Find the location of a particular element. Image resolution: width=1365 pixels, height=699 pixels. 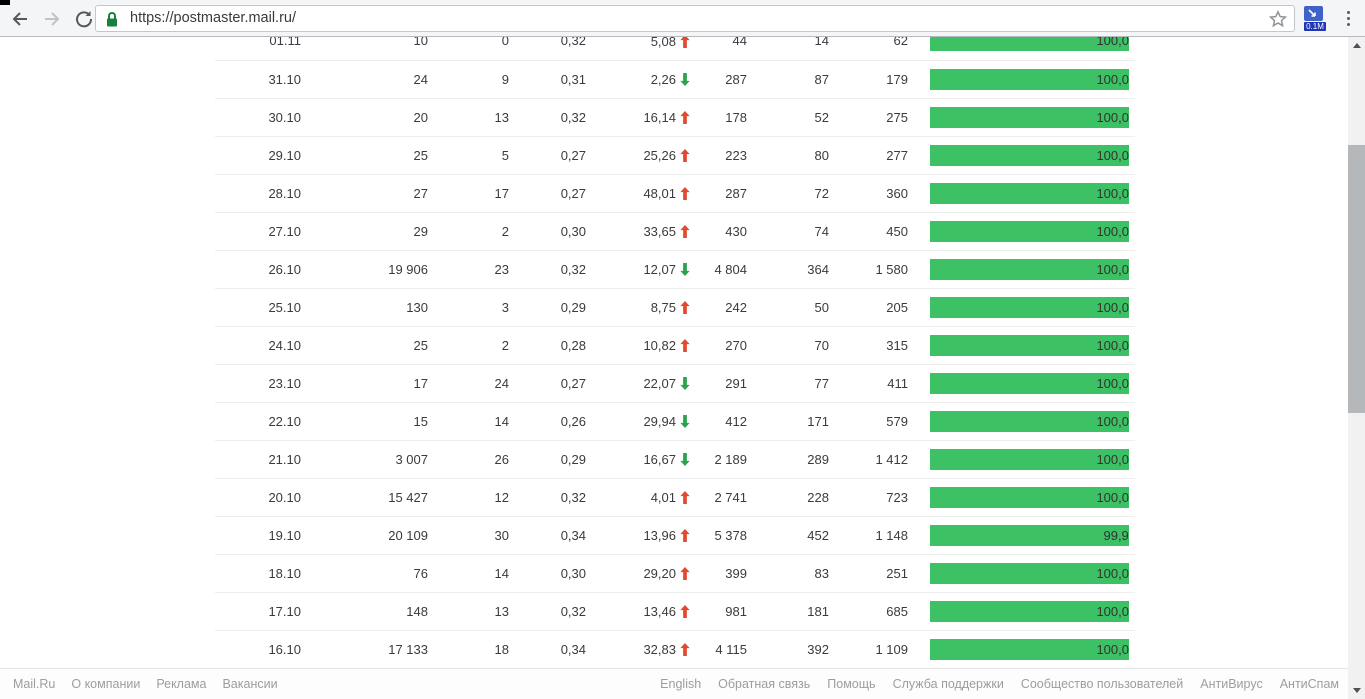

value-cell: 4 804 is located at coordinates (730, 269).